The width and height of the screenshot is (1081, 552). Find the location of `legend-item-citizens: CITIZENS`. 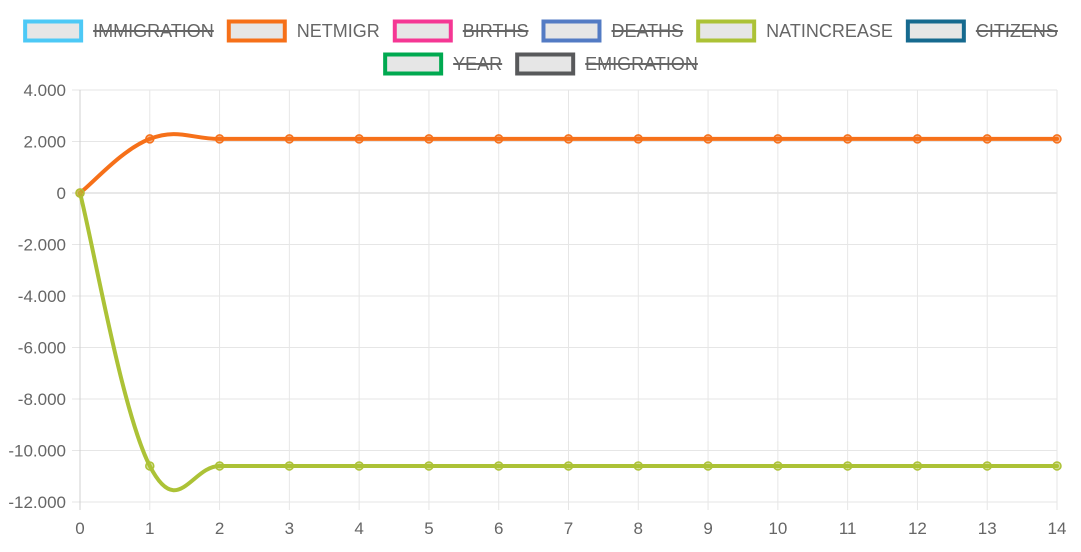

legend-item-citizens: CITIZENS is located at coordinates (981, 31).